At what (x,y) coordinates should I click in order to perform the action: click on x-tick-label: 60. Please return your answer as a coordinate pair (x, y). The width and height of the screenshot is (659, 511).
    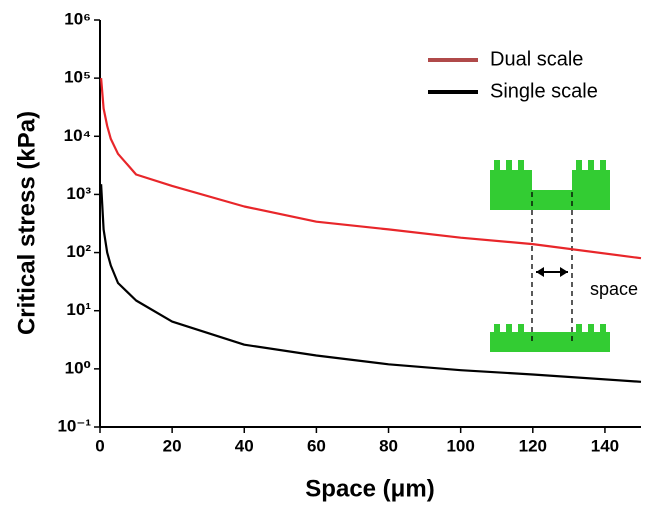
    Looking at the image, I should click on (316, 445).